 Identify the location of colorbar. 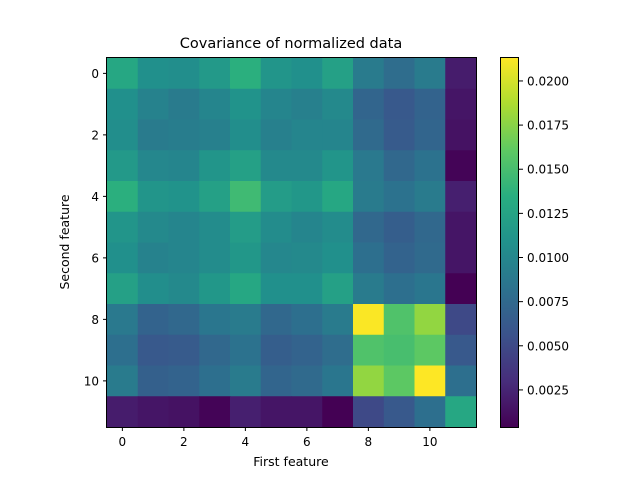
(509, 242).